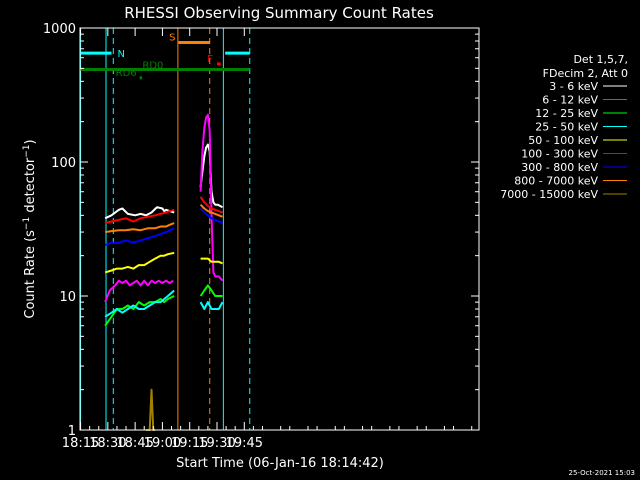  Describe the element at coordinates (244, 443) in the screenshot. I see `x-tick-label: 19:45` at that location.